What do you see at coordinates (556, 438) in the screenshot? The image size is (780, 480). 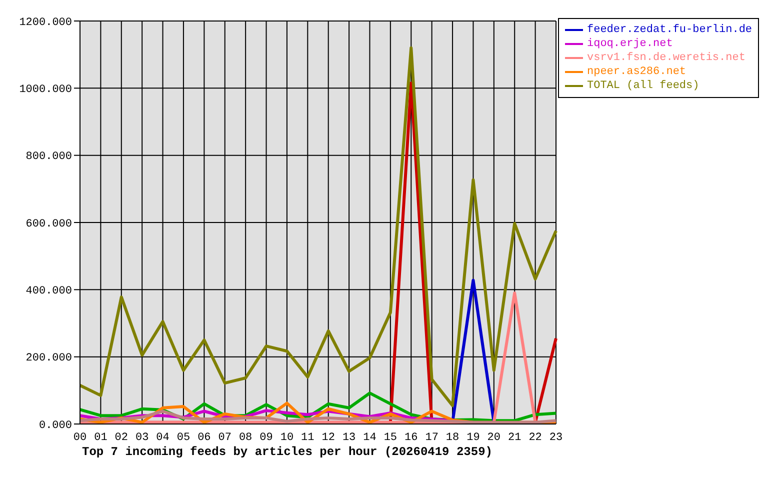 I see `x-tick-label: 23` at bounding box center [556, 438].